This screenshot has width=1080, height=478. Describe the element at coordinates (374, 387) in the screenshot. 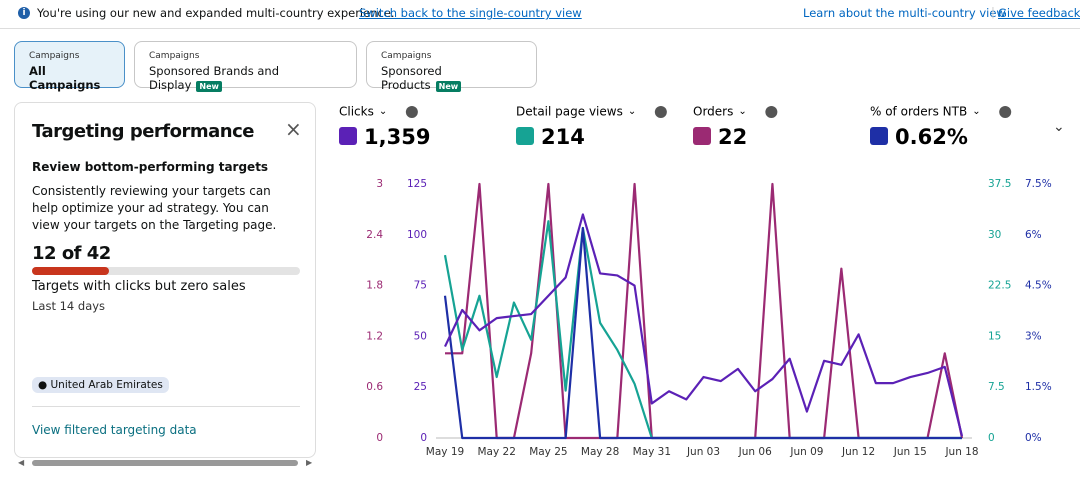

I see `y-tick-label: 0.6` at that location.